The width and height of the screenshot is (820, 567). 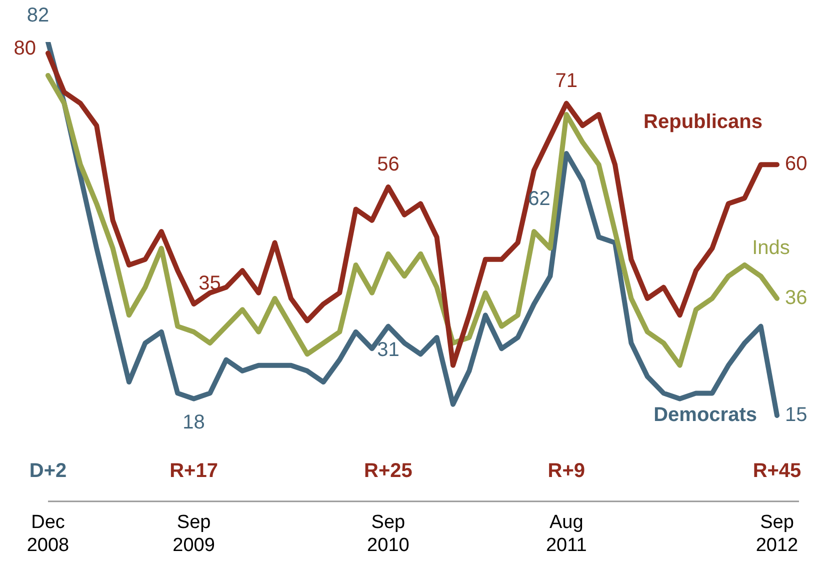 I want to click on data-label: 80, so click(x=25, y=49).